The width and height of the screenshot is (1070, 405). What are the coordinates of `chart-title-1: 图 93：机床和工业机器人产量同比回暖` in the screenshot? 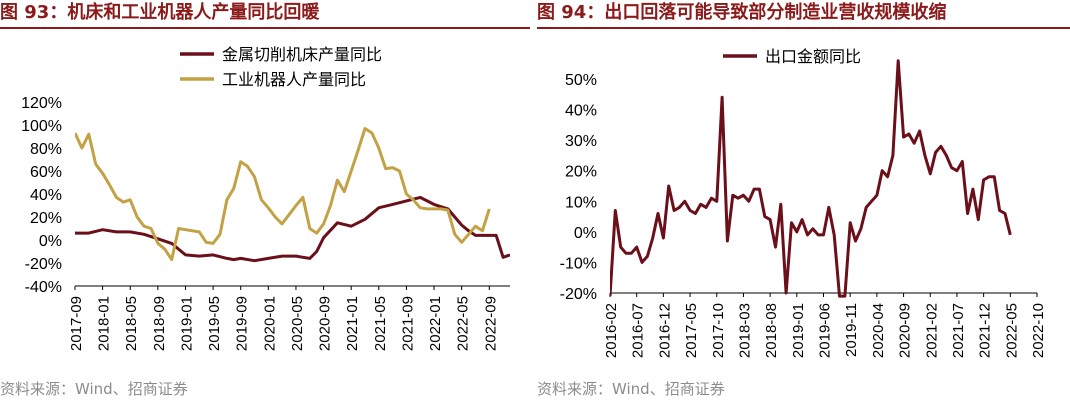 It's located at (265, 13).